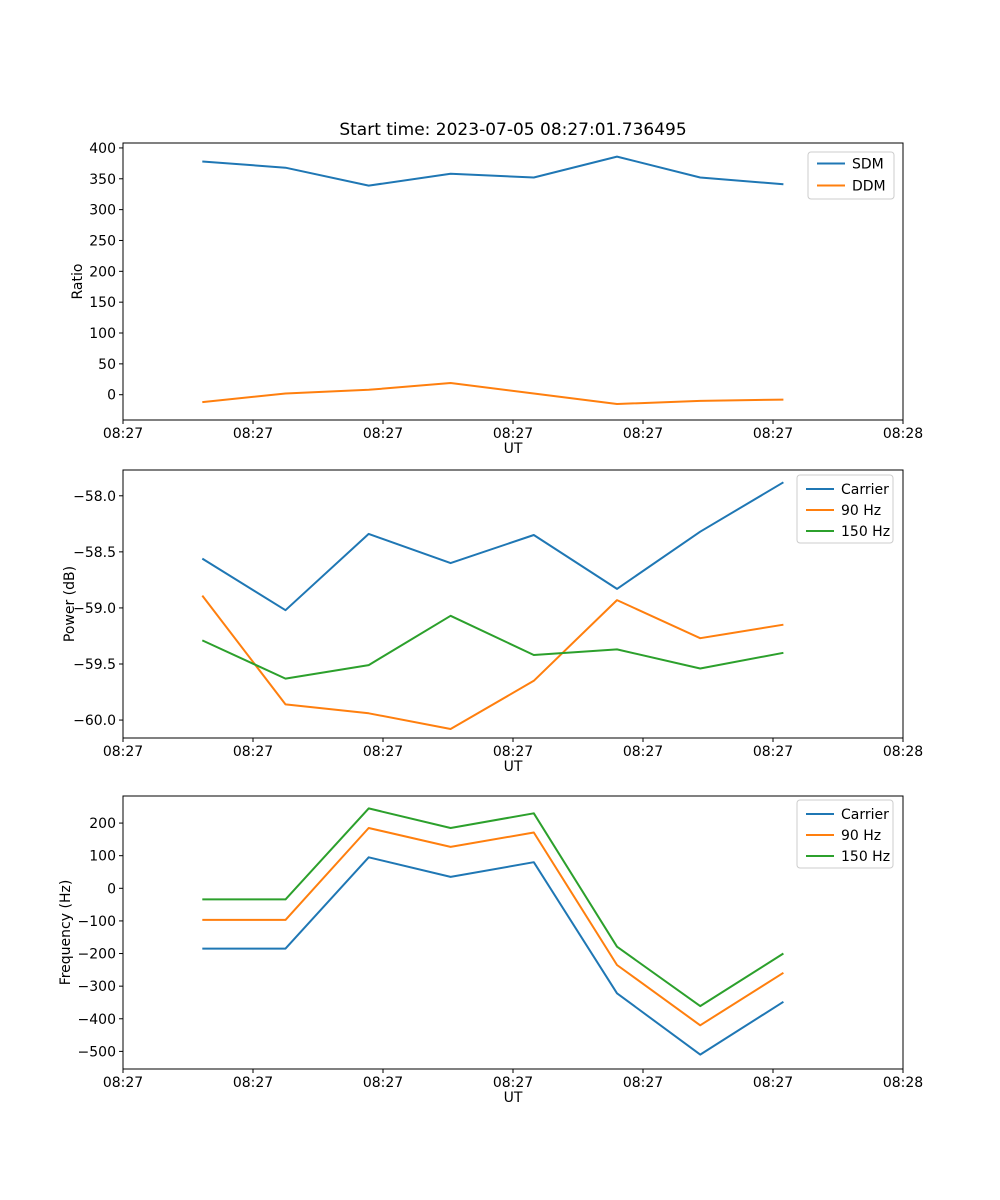 Image resolution: width=1000 pixels, height=1200 pixels. I want to click on y-tick-label: 150, so click(102, 303).